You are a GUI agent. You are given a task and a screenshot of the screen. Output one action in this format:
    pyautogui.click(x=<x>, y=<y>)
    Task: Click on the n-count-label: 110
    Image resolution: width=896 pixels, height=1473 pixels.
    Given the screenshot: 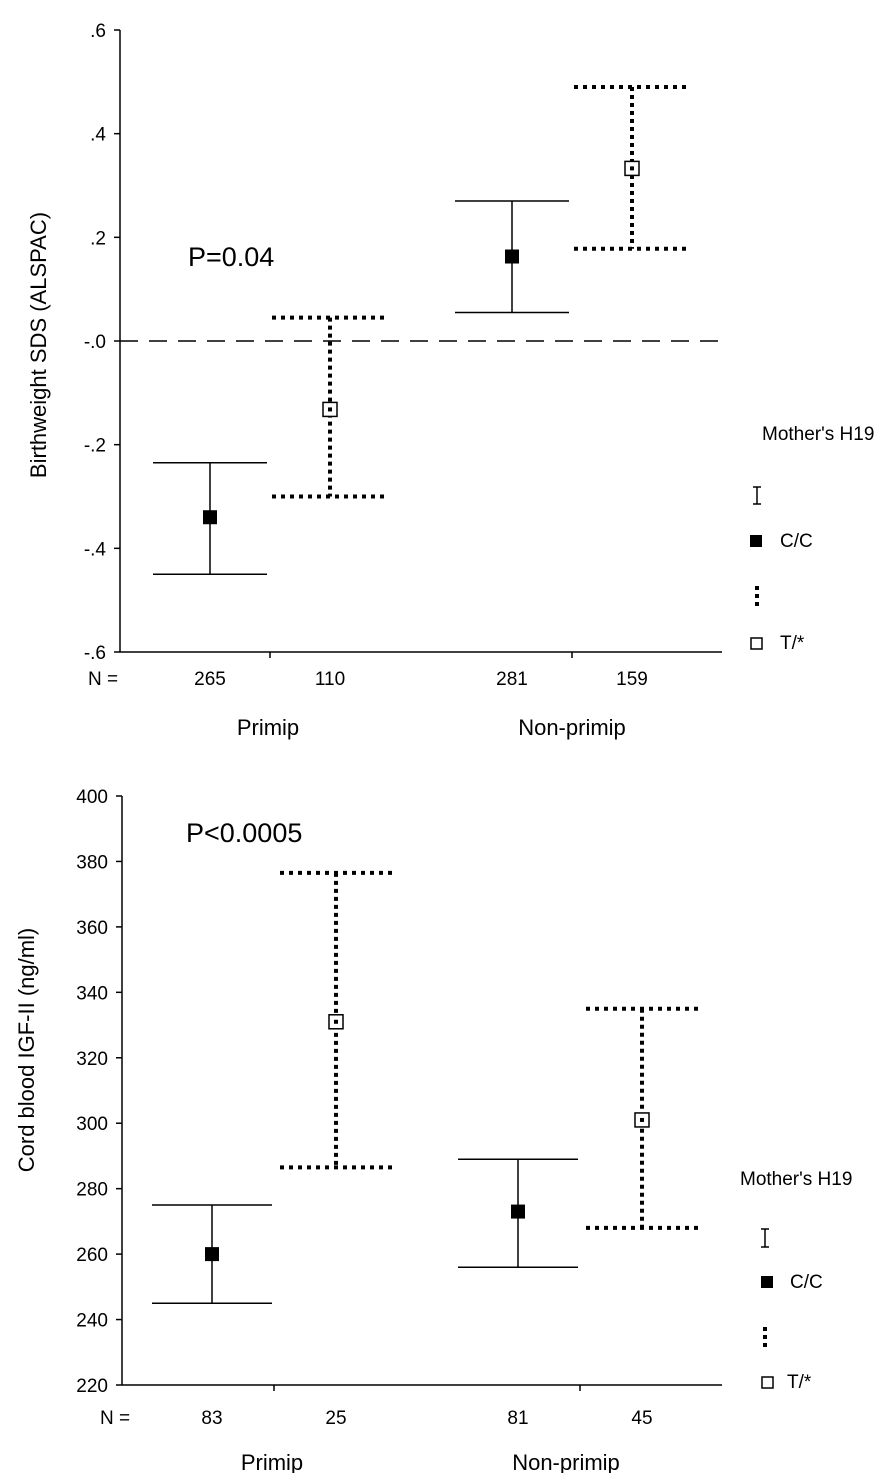 What is the action you would take?
    pyautogui.click(x=330, y=679)
    